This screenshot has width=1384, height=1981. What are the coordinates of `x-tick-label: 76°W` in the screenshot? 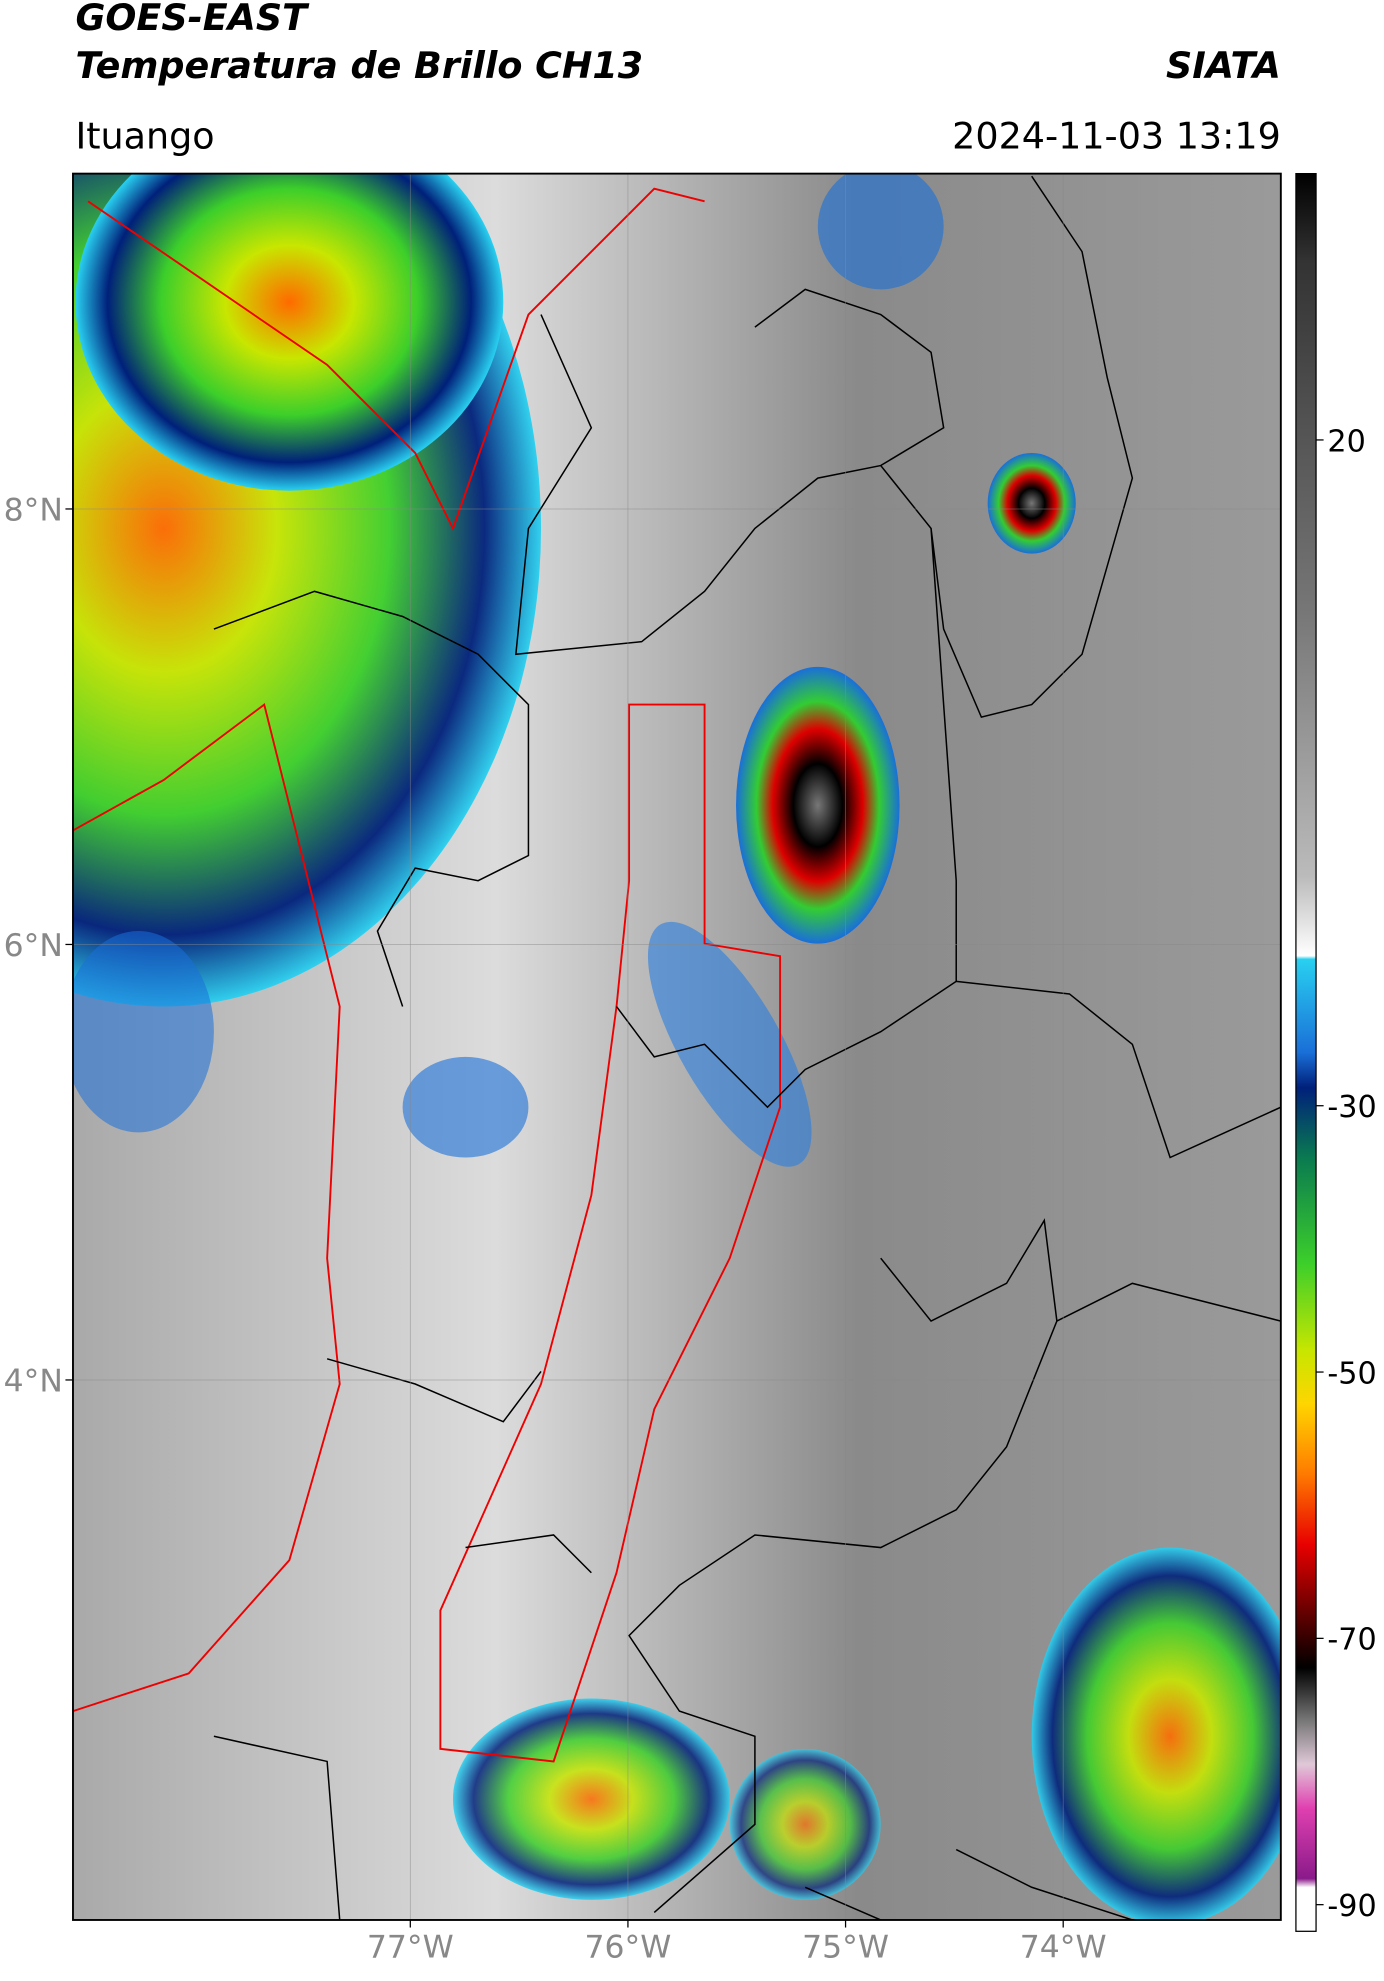 It's located at (628, 1948).